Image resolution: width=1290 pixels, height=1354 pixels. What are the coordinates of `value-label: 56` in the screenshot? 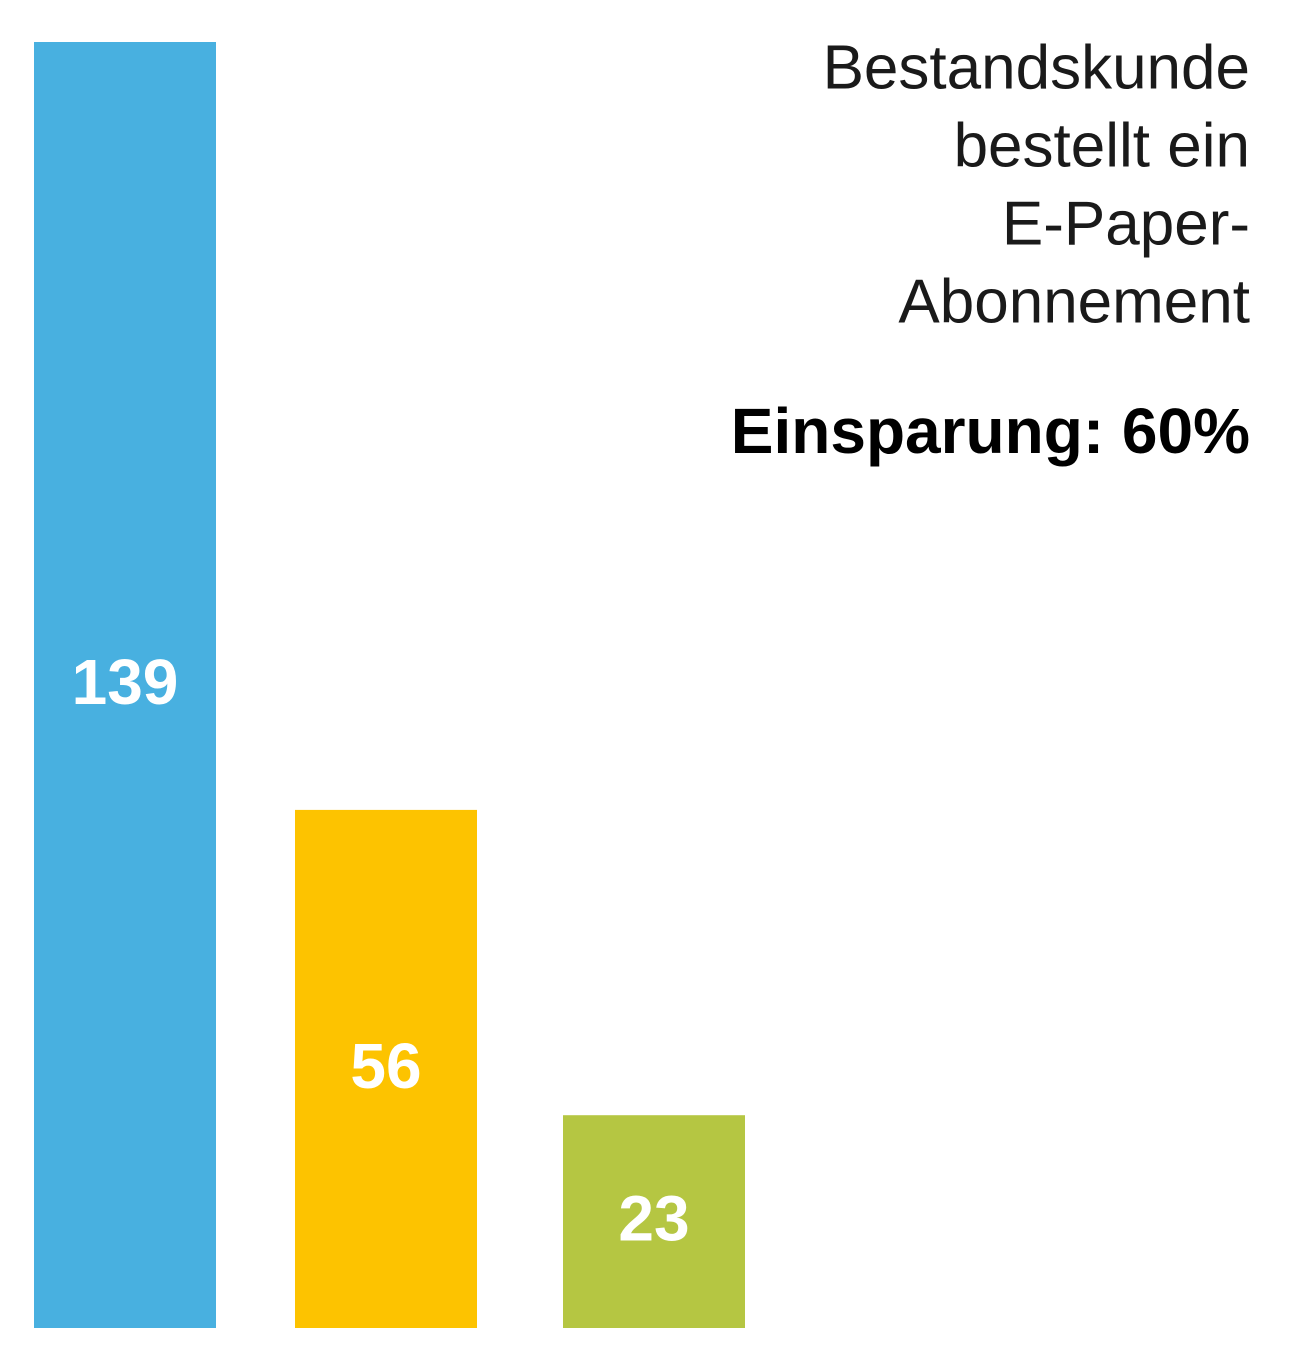 It's located at (385, 1066).